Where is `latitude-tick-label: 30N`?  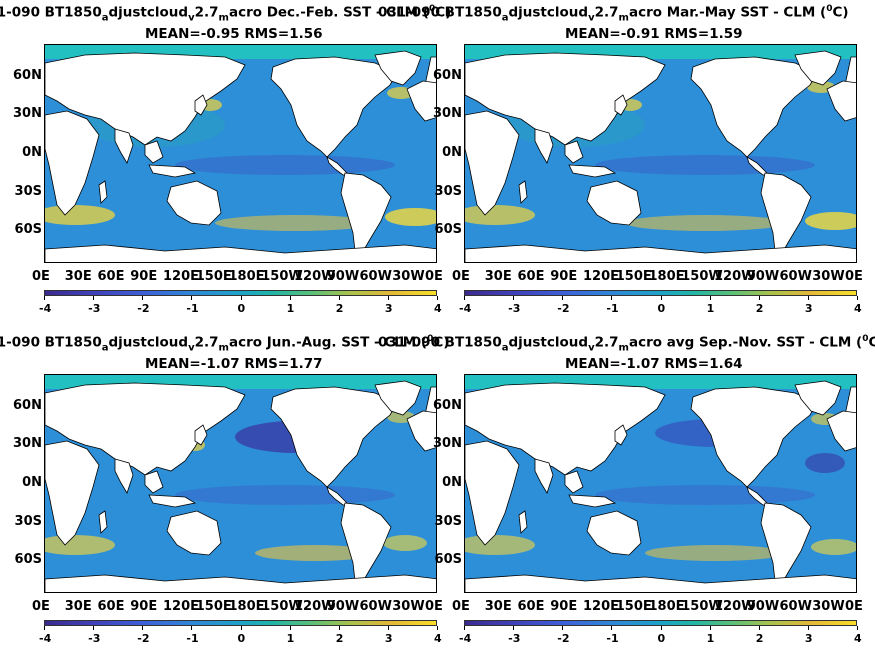 latitude-tick-label: 30N is located at coordinates (447, 443).